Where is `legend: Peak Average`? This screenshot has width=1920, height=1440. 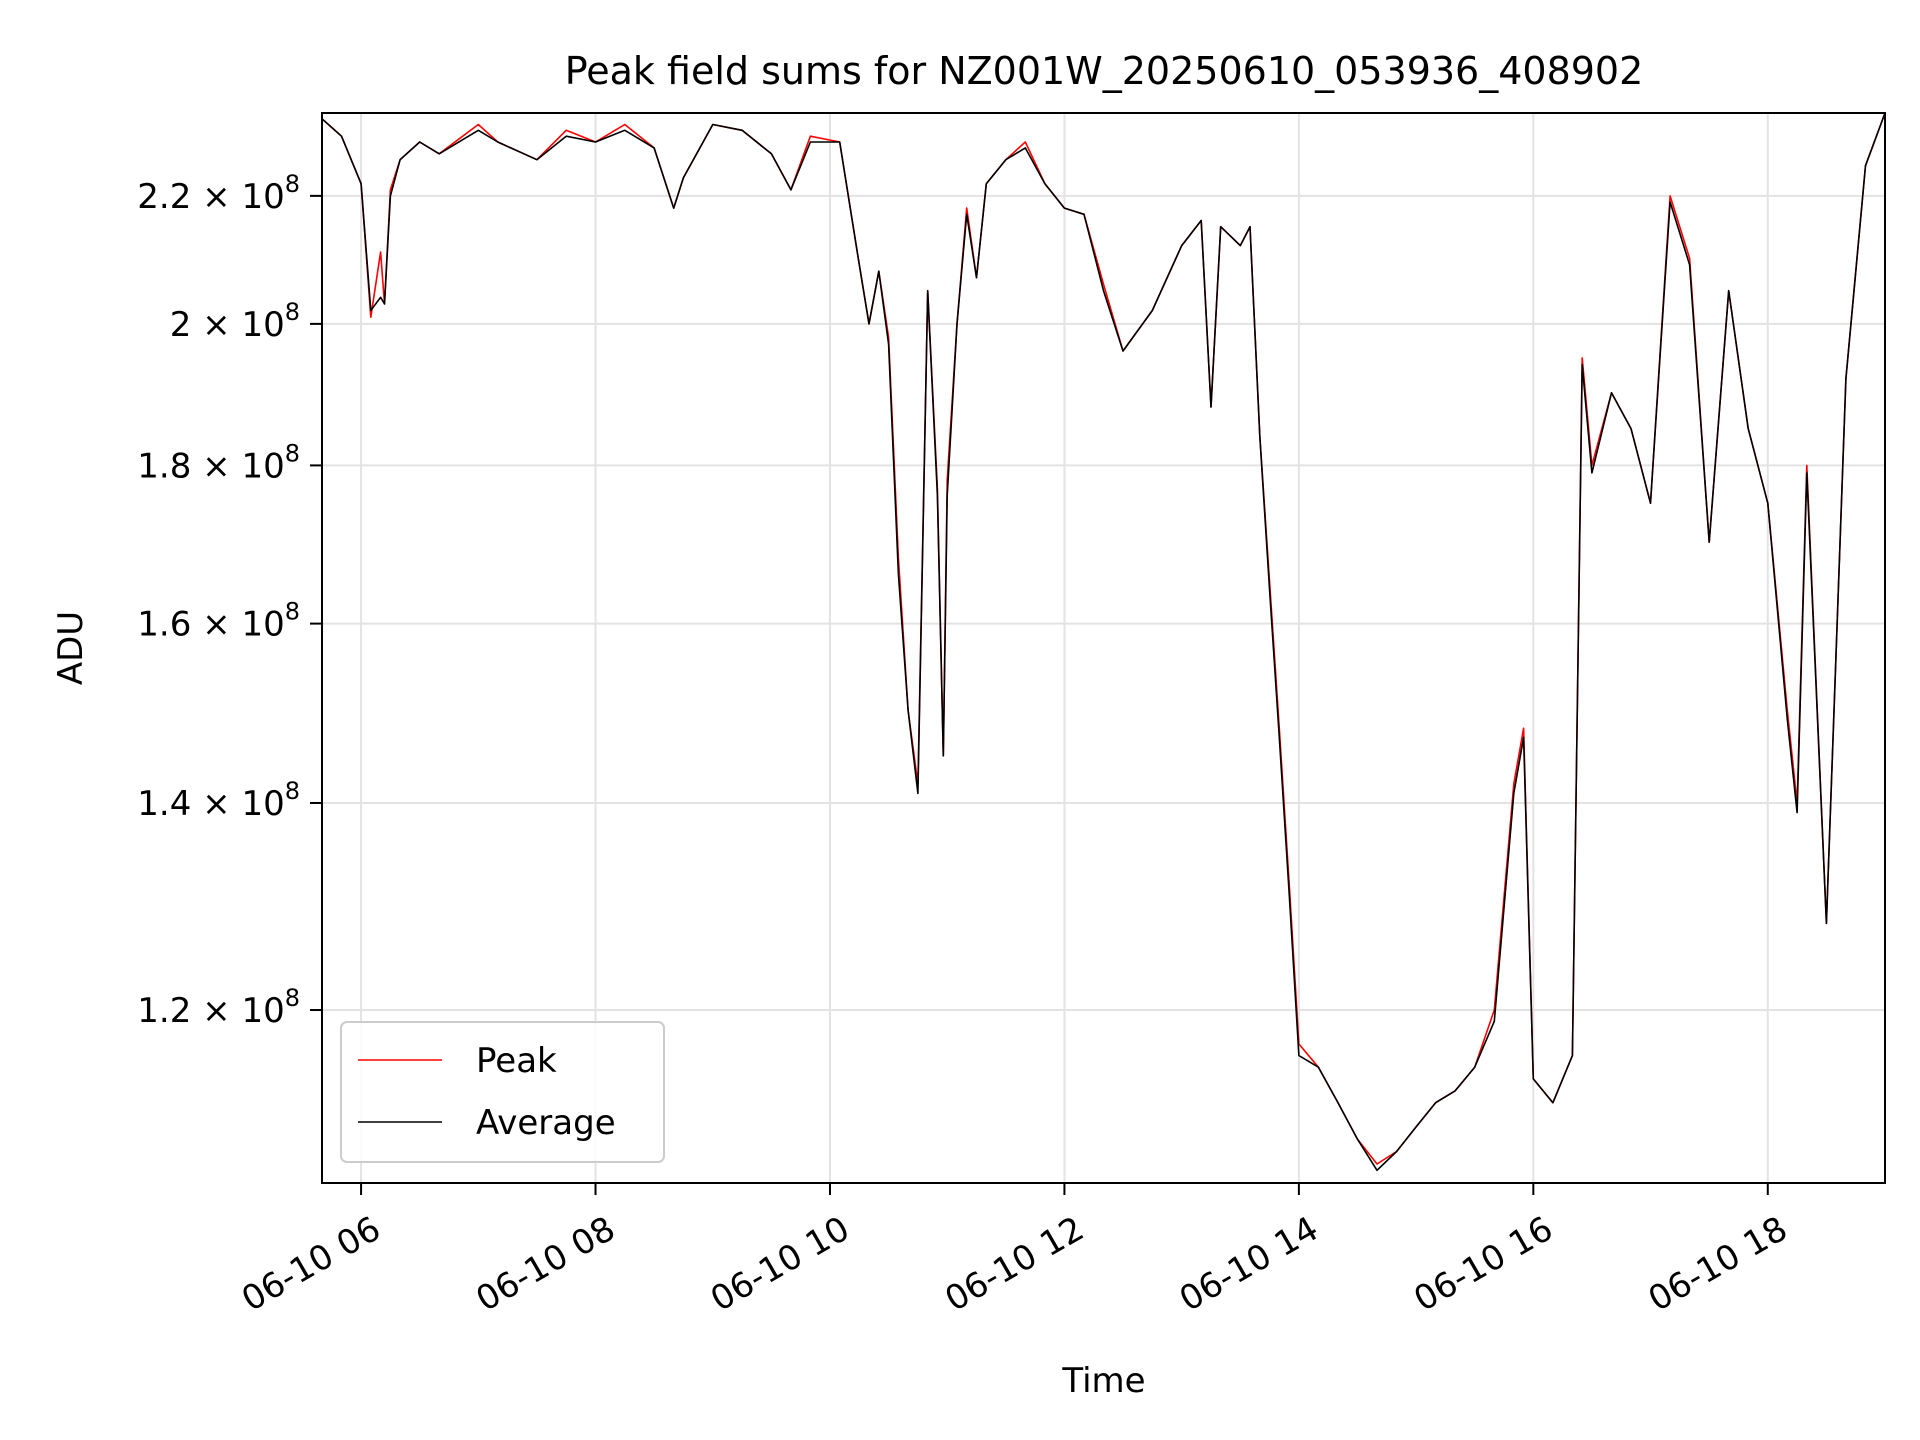
legend: Peak Average is located at coordinates (502, 1092).